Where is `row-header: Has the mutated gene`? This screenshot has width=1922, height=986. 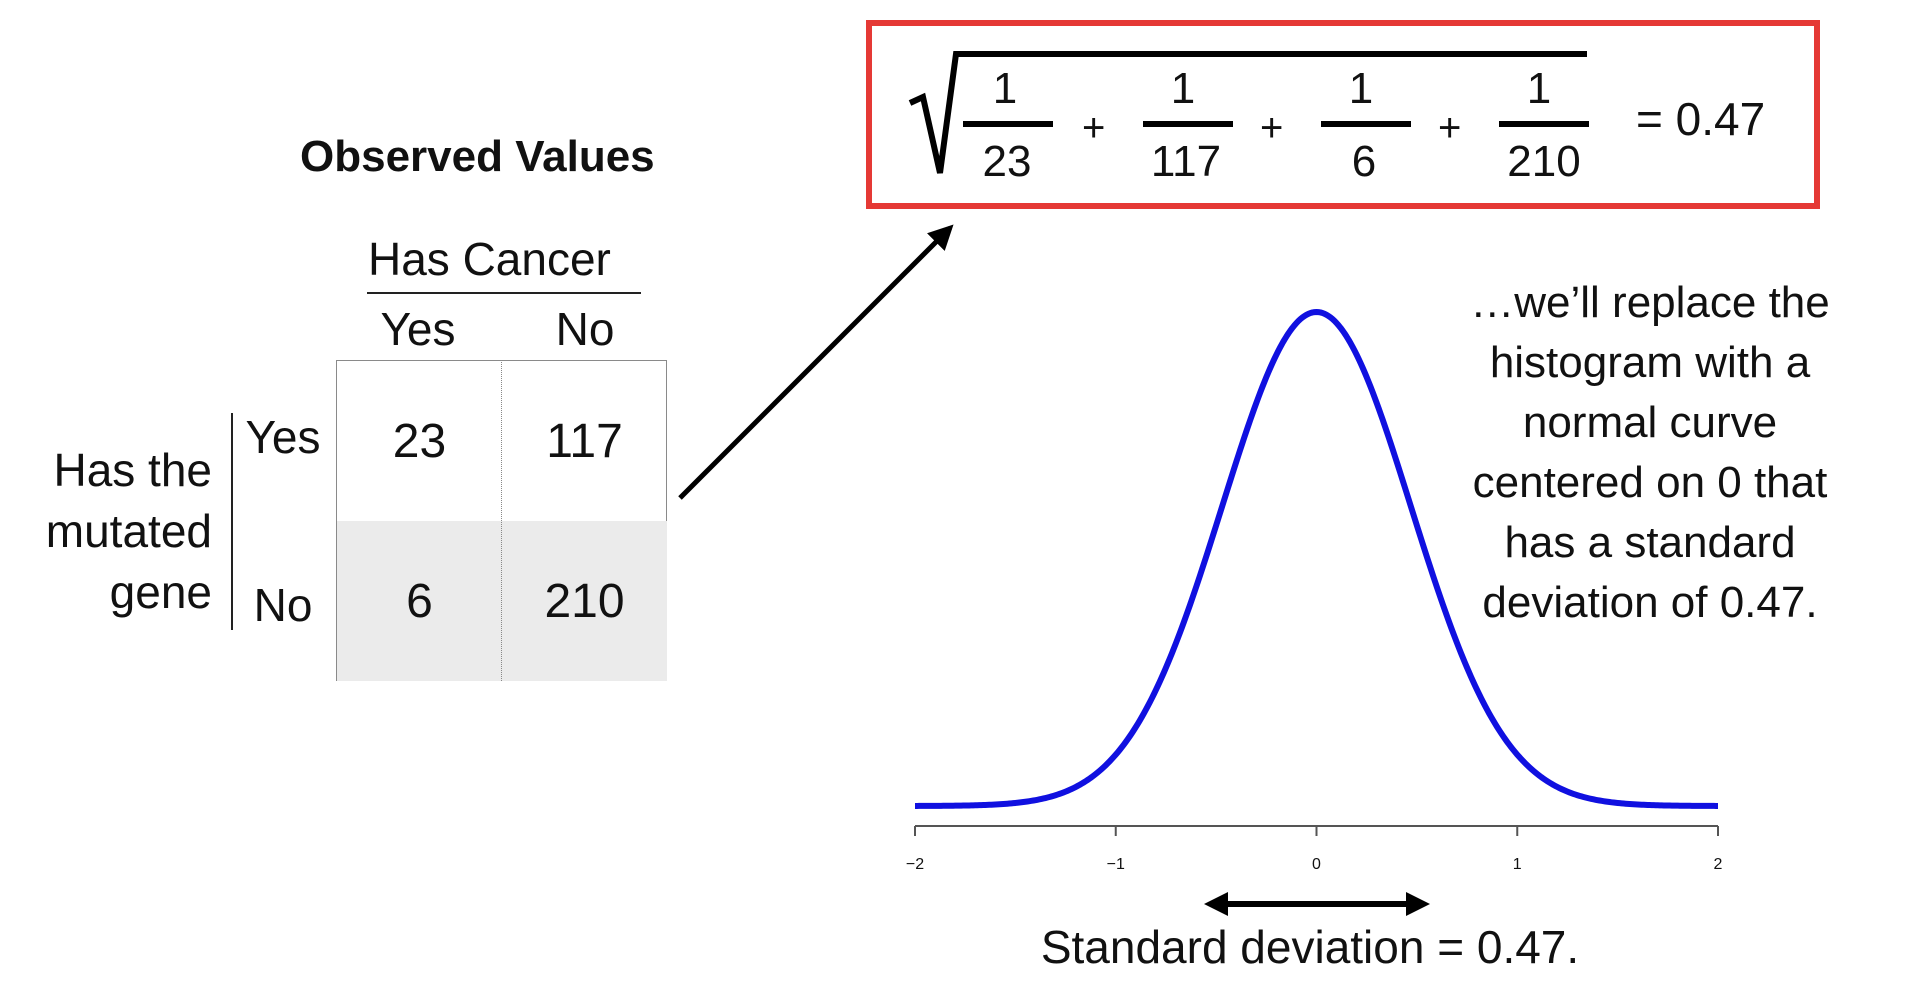 row-header: Has the mutated gene is located at coordinates (111, 531).